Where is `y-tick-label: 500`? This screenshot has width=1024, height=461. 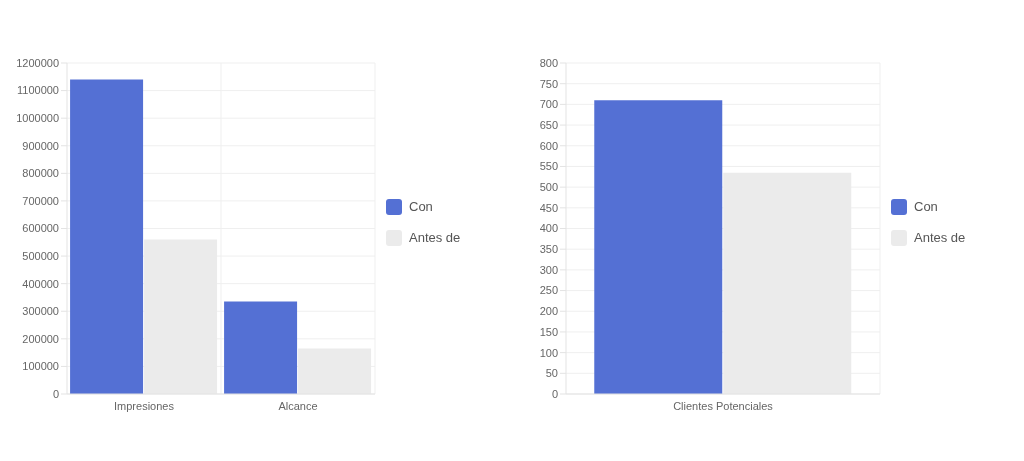
y-tick-label: 500 is located at coordinates (548, 187).